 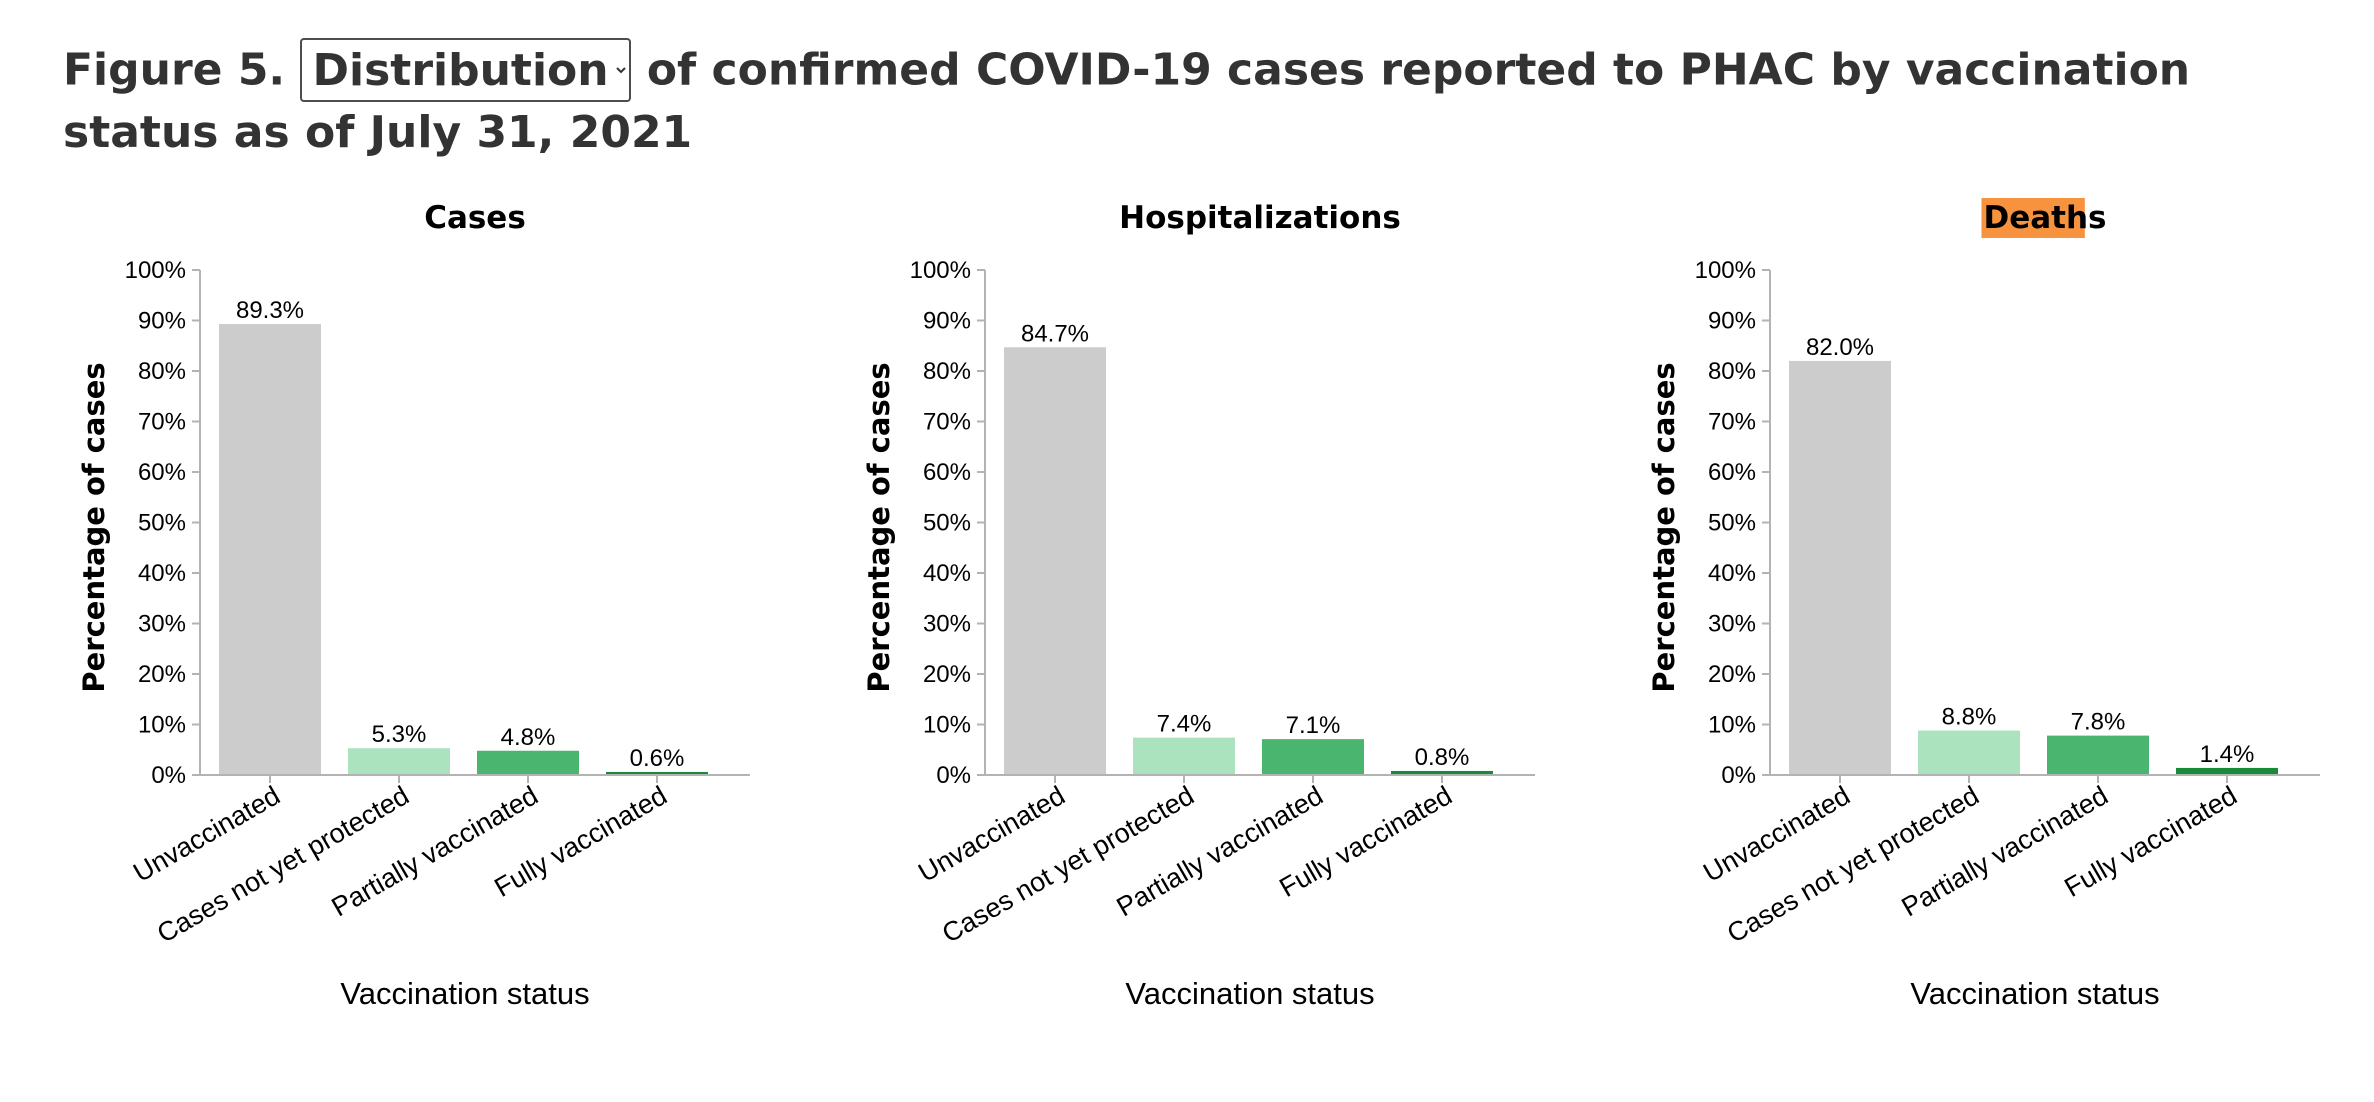 What do you see at coordinates (657, 758) in the screenshot?
I see `data-label-fully-vaccinated: 0.6%` at bounding box center [657, 758].